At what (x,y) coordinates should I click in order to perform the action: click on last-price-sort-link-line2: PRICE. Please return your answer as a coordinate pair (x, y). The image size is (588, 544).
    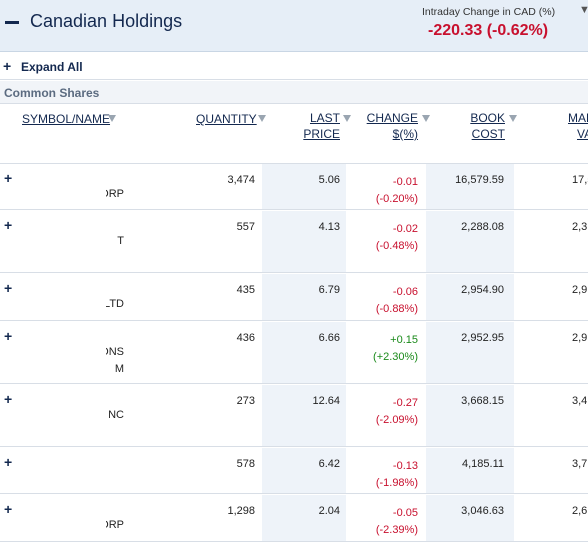
    Looking at the image, I should click on (321, 134).